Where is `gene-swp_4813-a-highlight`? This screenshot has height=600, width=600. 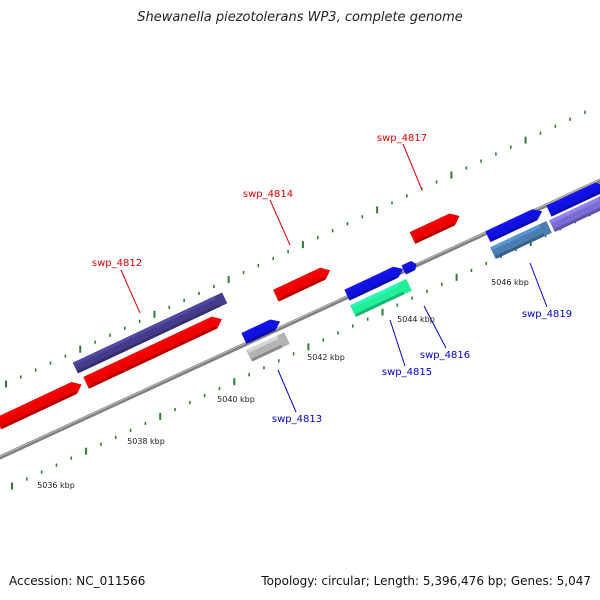
gene-swp_4813-a-highlight is located at coordinates (257, 327).